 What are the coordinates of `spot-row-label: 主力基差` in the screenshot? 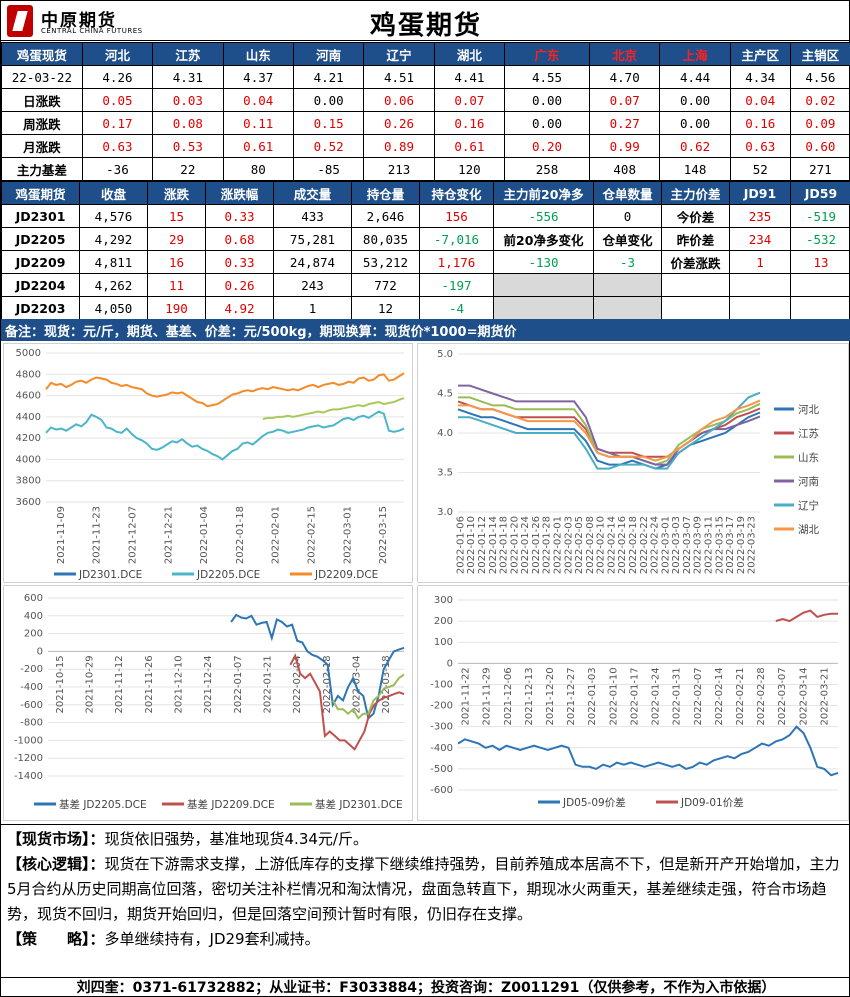 It's located at (42, 169).